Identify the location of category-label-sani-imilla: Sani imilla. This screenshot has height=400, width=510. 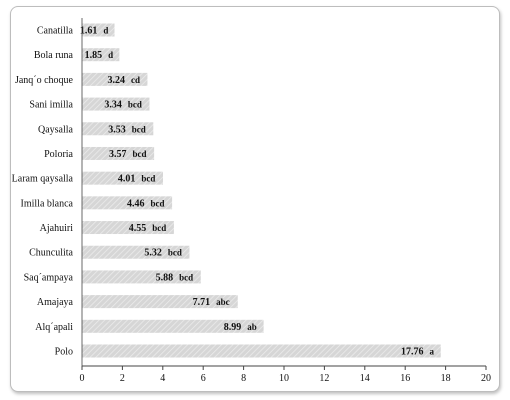
(51, 105).